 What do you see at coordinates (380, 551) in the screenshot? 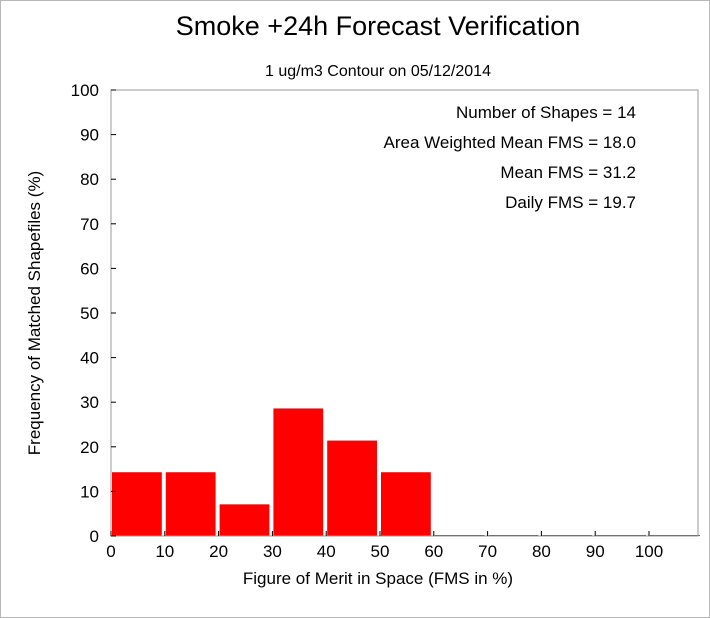
I see `x-tick-label: 50` at bounding box center [380, 551].